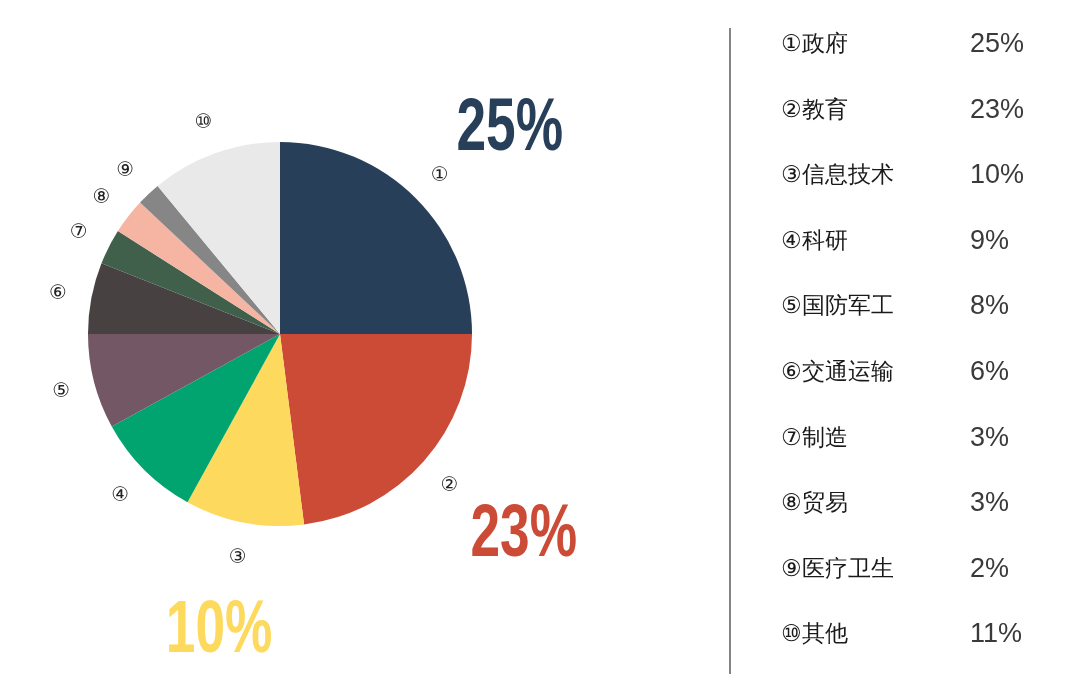 The height and width of the screenshot is (674, 1080). What do you see at coordinates (125, 169) in the screenshot?
I see `slice-label: ⑨` at bounding box center [125, 169].